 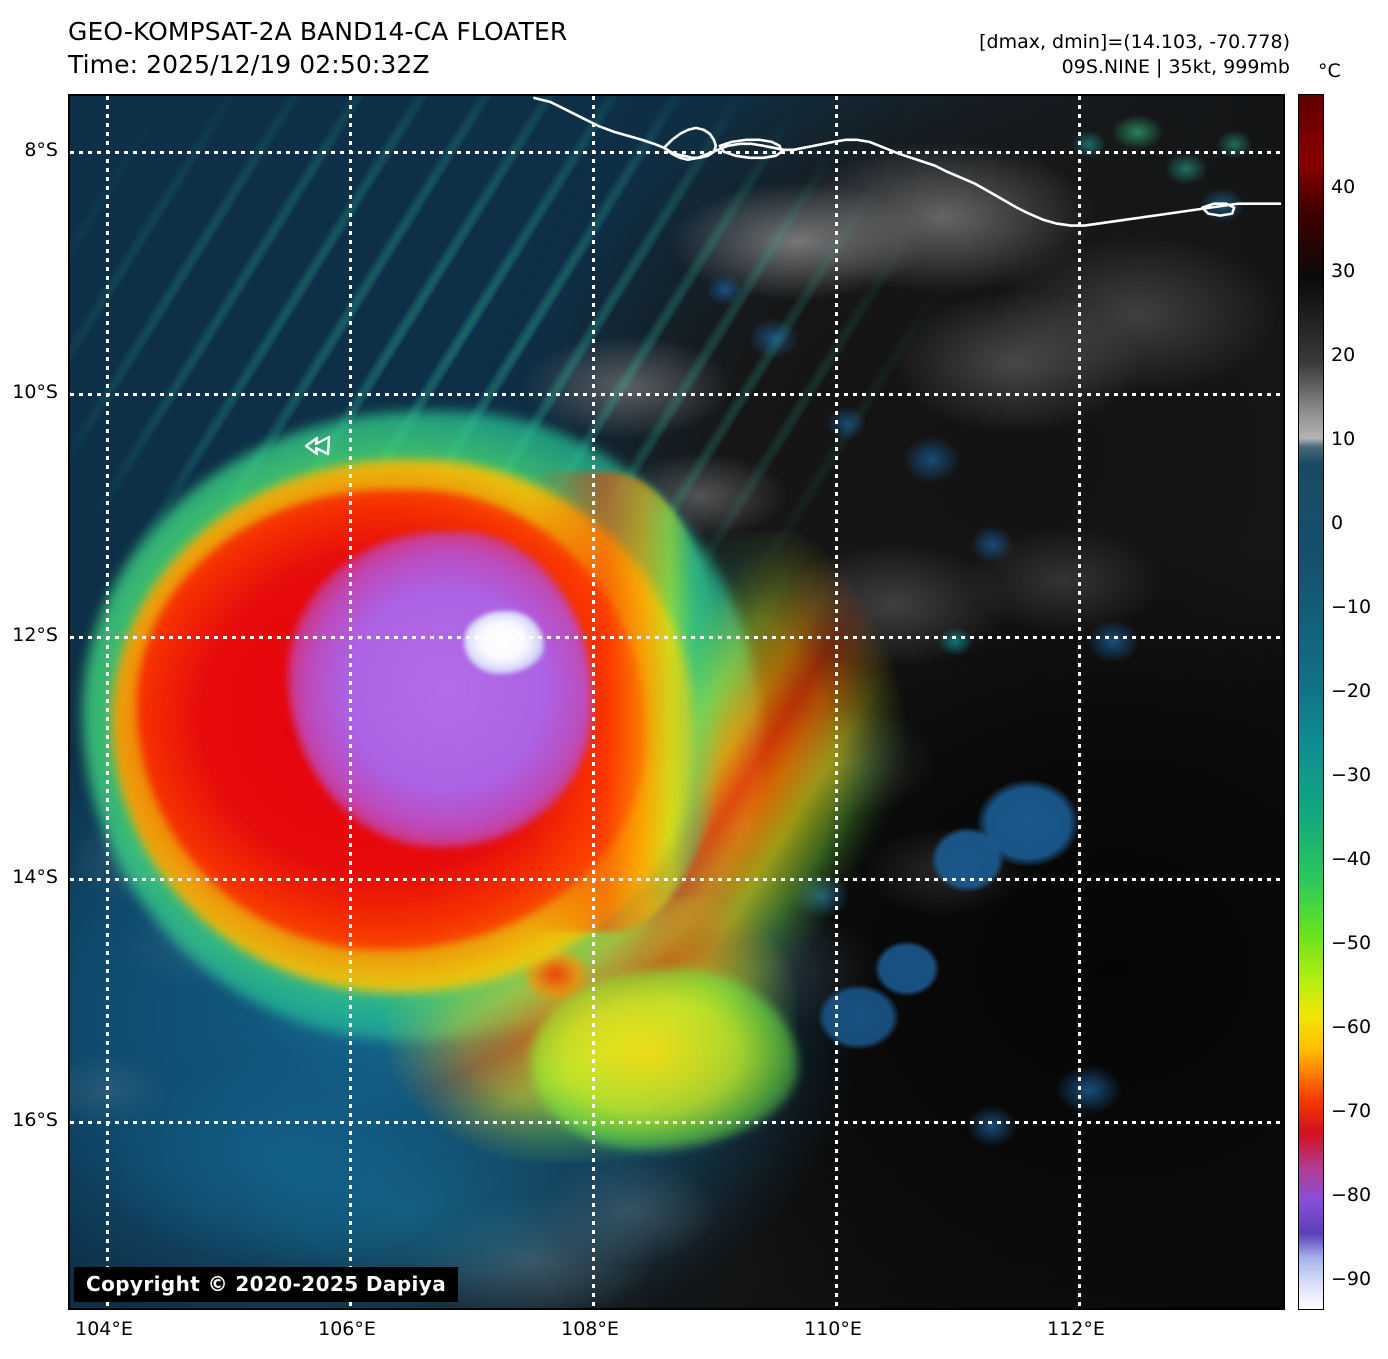 I want to click on gridline-lat-8s, so click(x=676, y=152).